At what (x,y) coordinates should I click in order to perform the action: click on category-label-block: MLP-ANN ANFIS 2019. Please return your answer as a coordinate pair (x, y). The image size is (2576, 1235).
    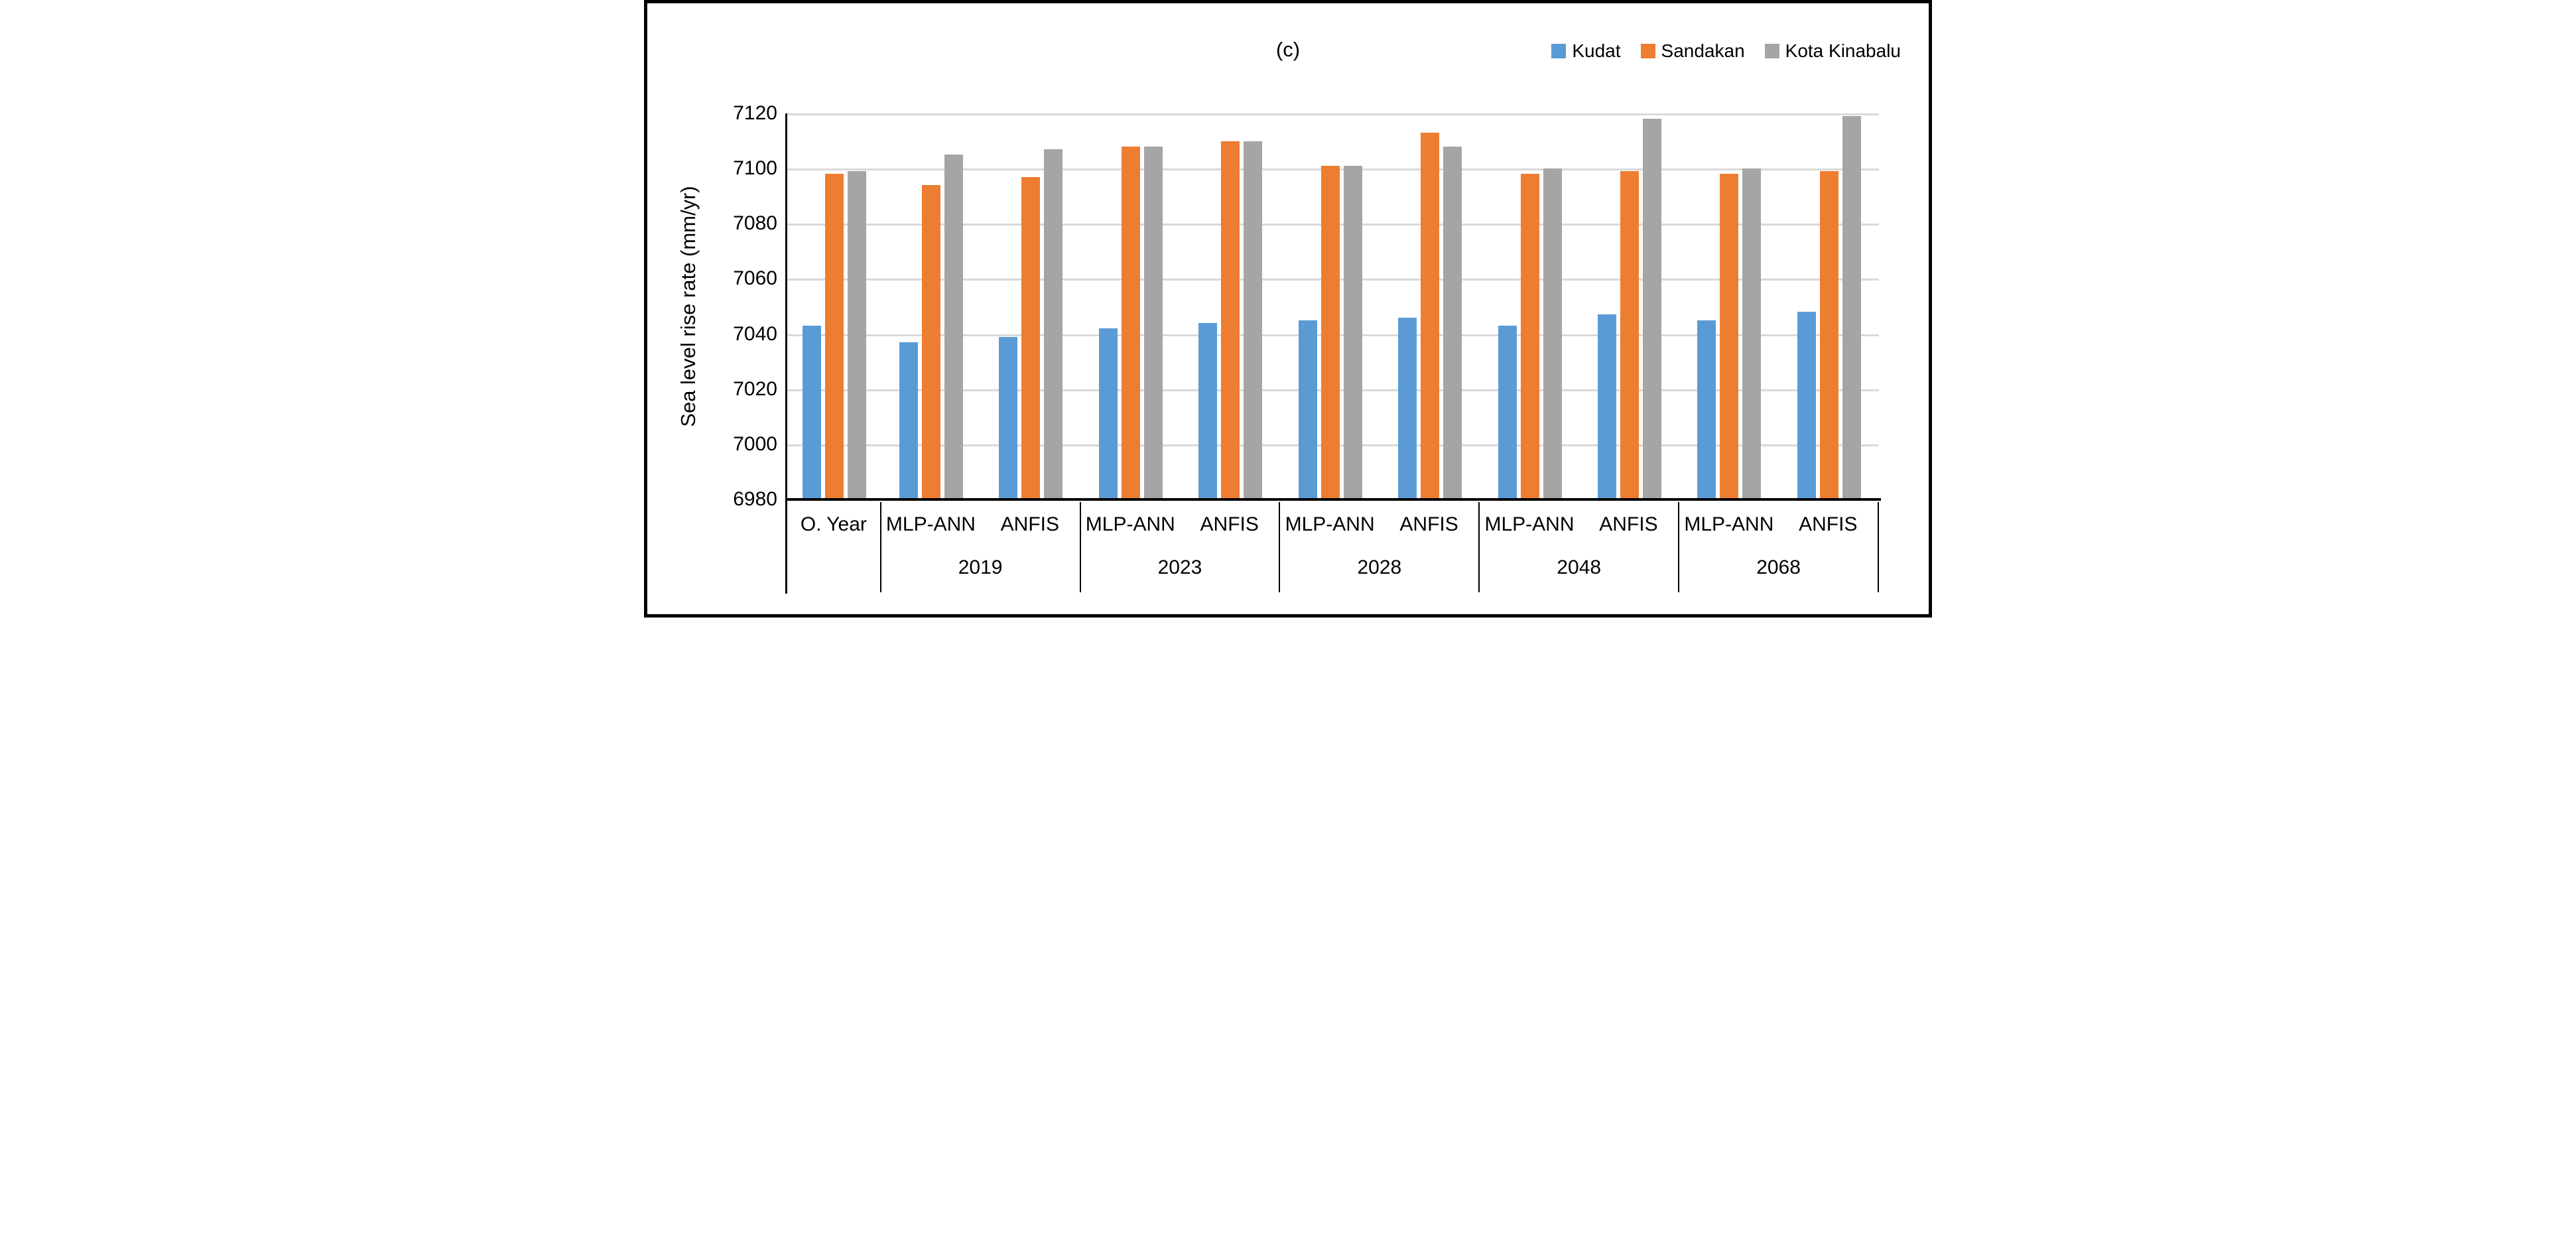
    Looking at the image, I should click on (981, 547).